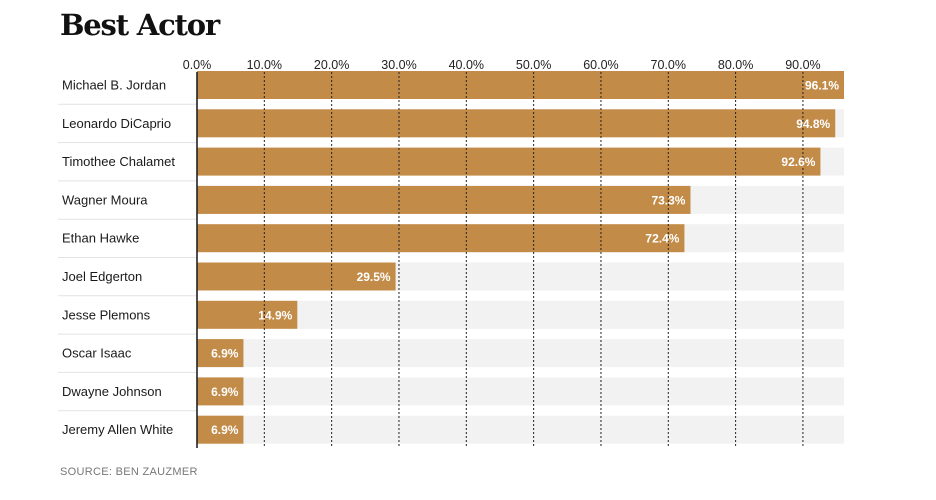  What do you see at coordinates (140, 25) in the screenshot?
I see `chart-title: Best Actor` at bounding box center [140, 25].